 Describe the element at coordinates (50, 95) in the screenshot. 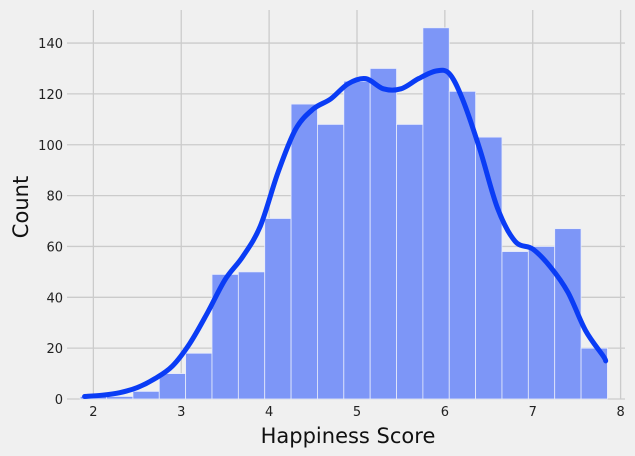

I see `y-tick-label: 120` at that location.